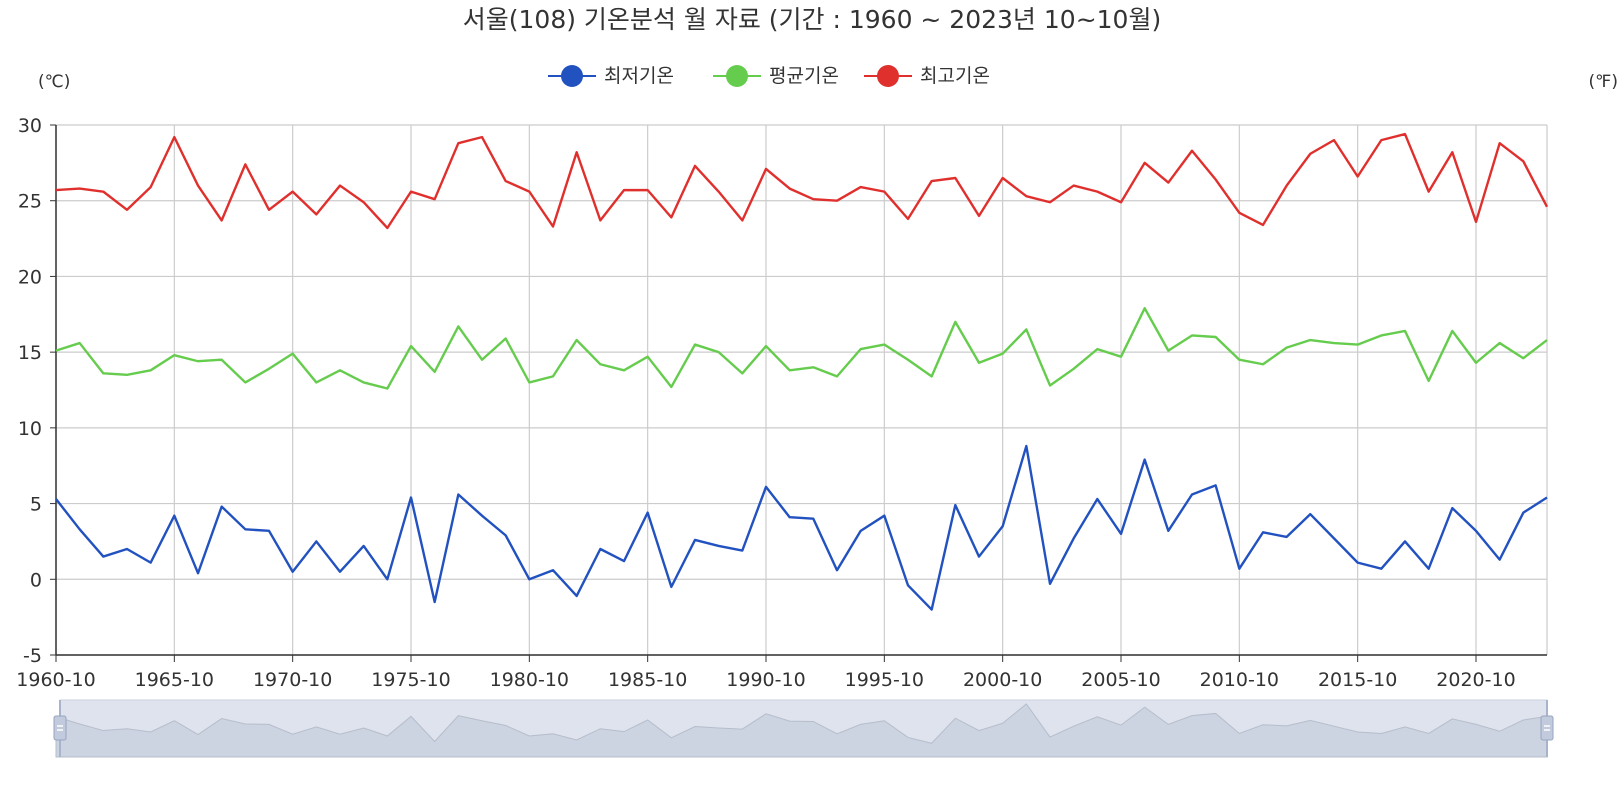  I want to click on x-tick-label: 2020-10, so click(1475, 680).